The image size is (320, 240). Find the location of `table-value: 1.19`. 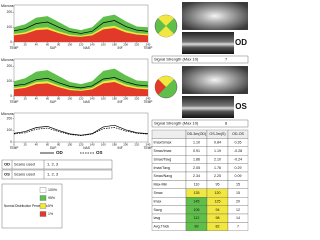

table-value: 1.19 is located at coordinates (217, 151).